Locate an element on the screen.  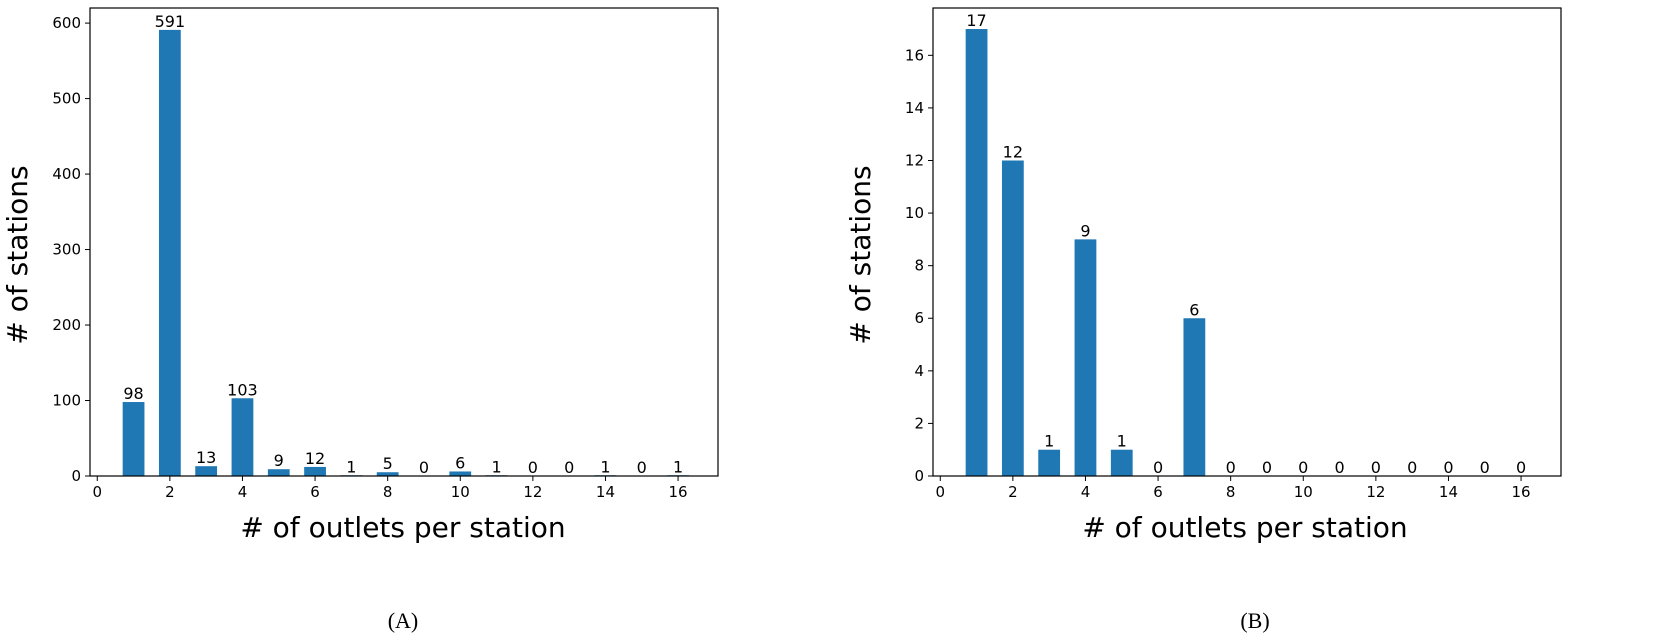
panel-caption: (A) is located at coordinates (403, 620).